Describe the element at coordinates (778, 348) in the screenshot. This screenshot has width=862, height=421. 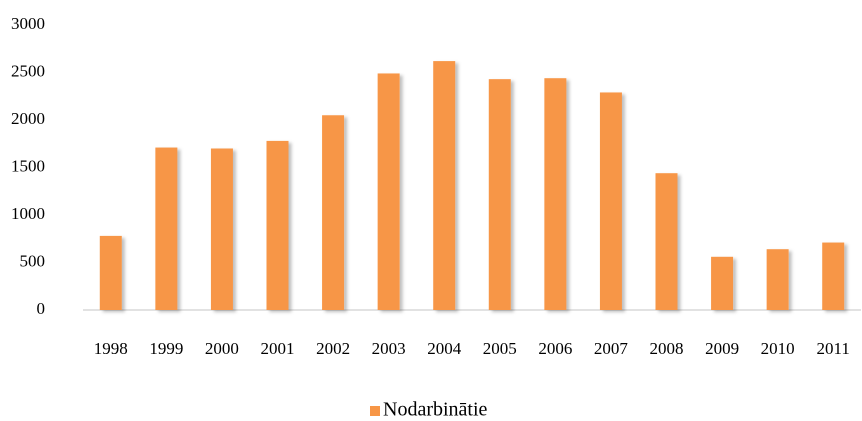
I see `x-tick-label: 2010` at that location.